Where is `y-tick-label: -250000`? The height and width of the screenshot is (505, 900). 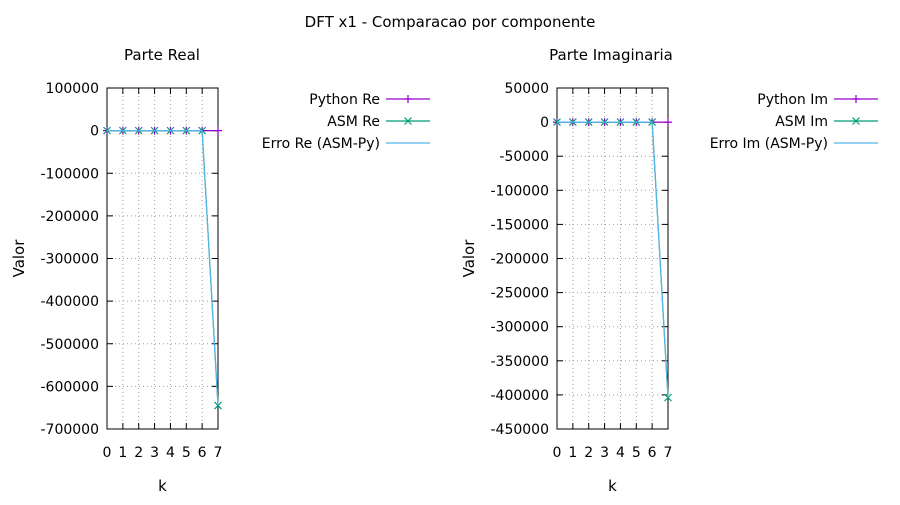
y-tick-label: -250000 is located at coordinates (520, 294).